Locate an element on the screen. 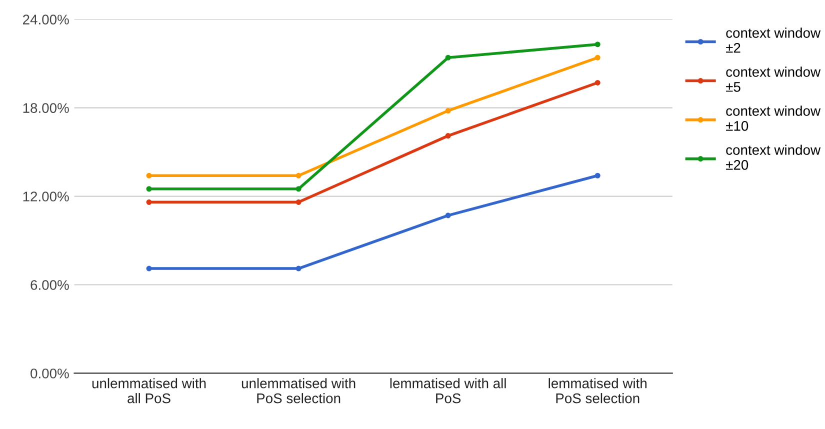 This screenshot has width=825, height=429. legend-label: context window ±10 is located at coordinates (773, 118).